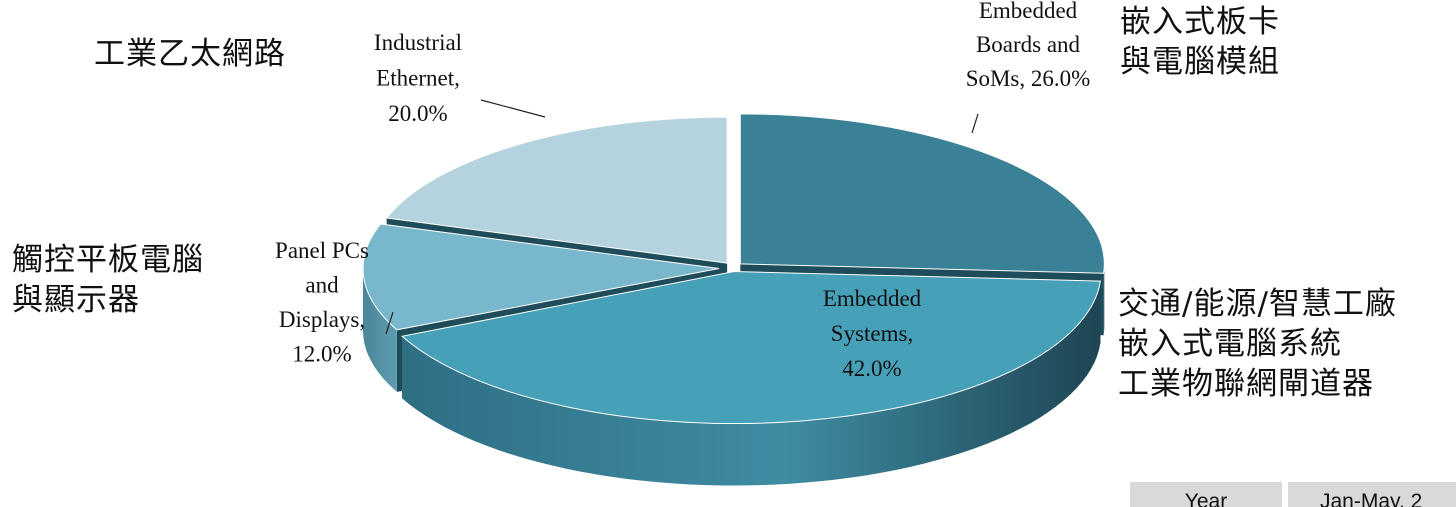 The width and height of the screenshot is (1456, 507). I want to click on annotation-systems-line-2: 嵌入式電腦系統, so click(1230, 344).